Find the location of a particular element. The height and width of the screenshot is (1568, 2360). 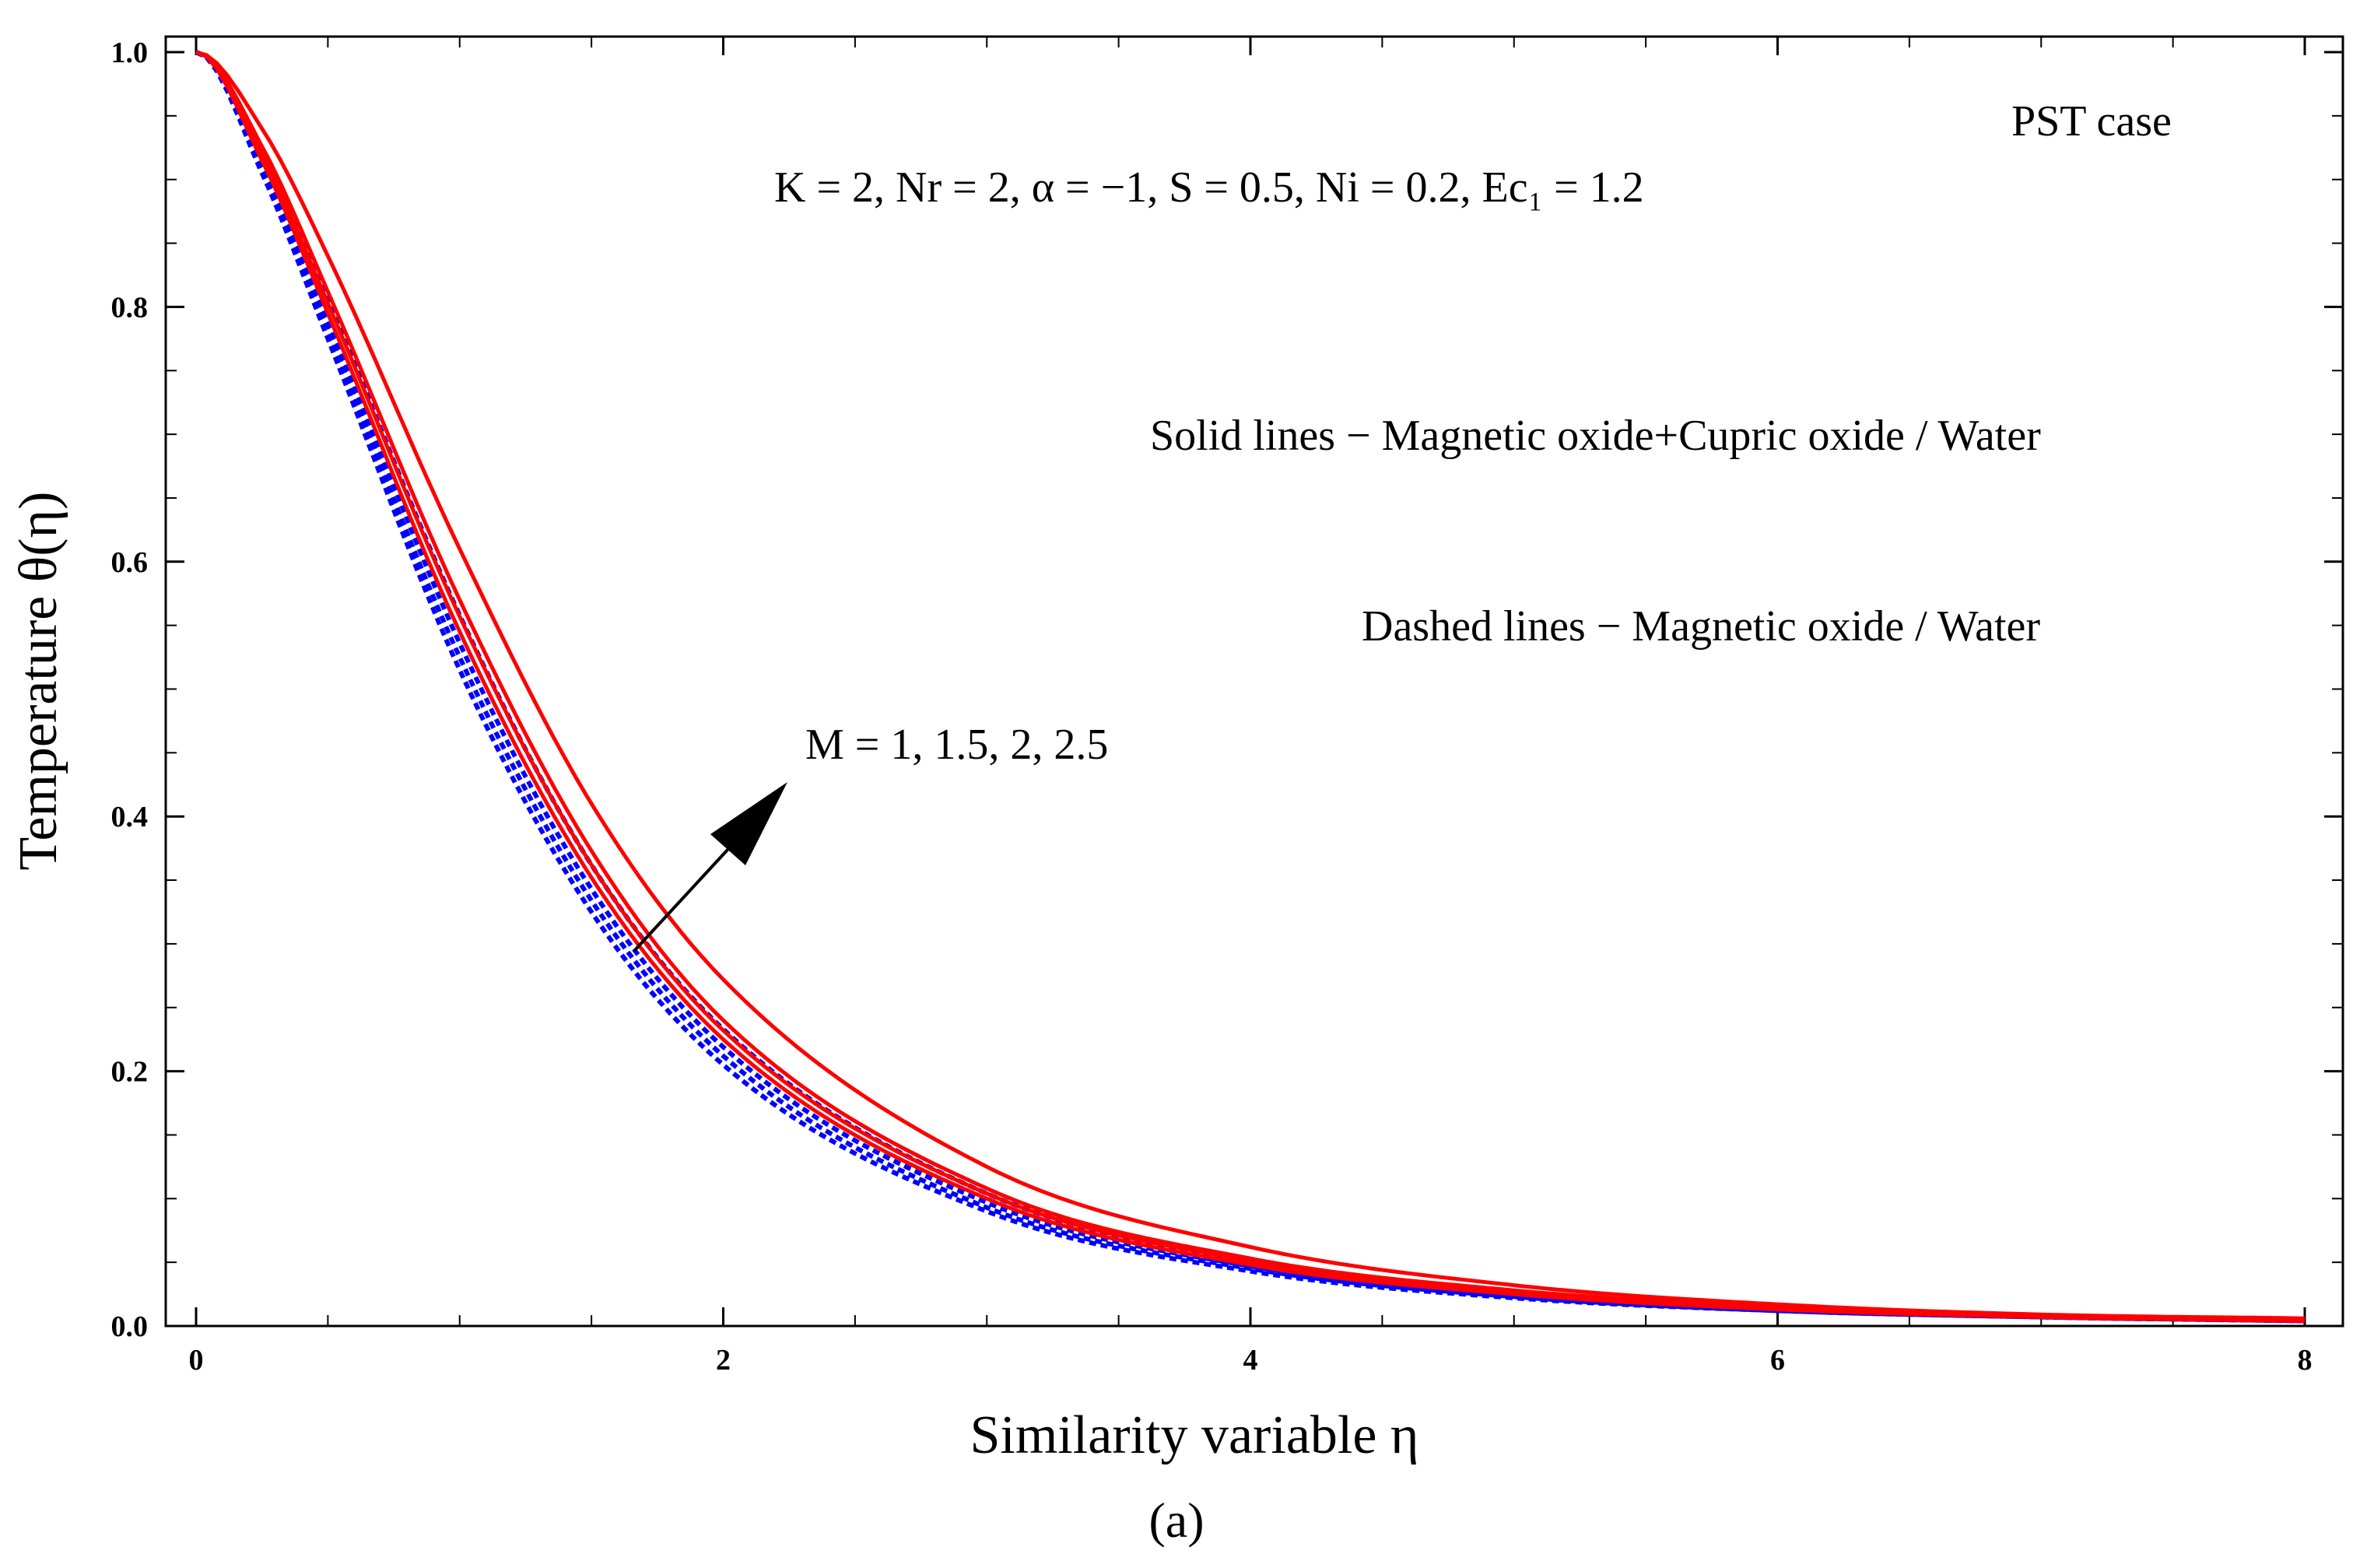

y-tick-label: 0.0 is located at coordinates (130, 1326).